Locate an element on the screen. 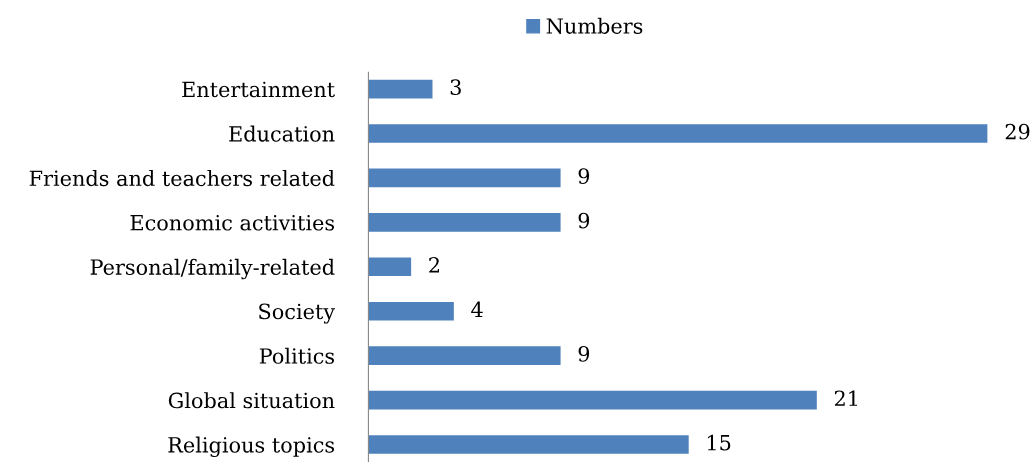 The image size is (1032, 466). data-label: 4 is located at coordinates (477, 309).